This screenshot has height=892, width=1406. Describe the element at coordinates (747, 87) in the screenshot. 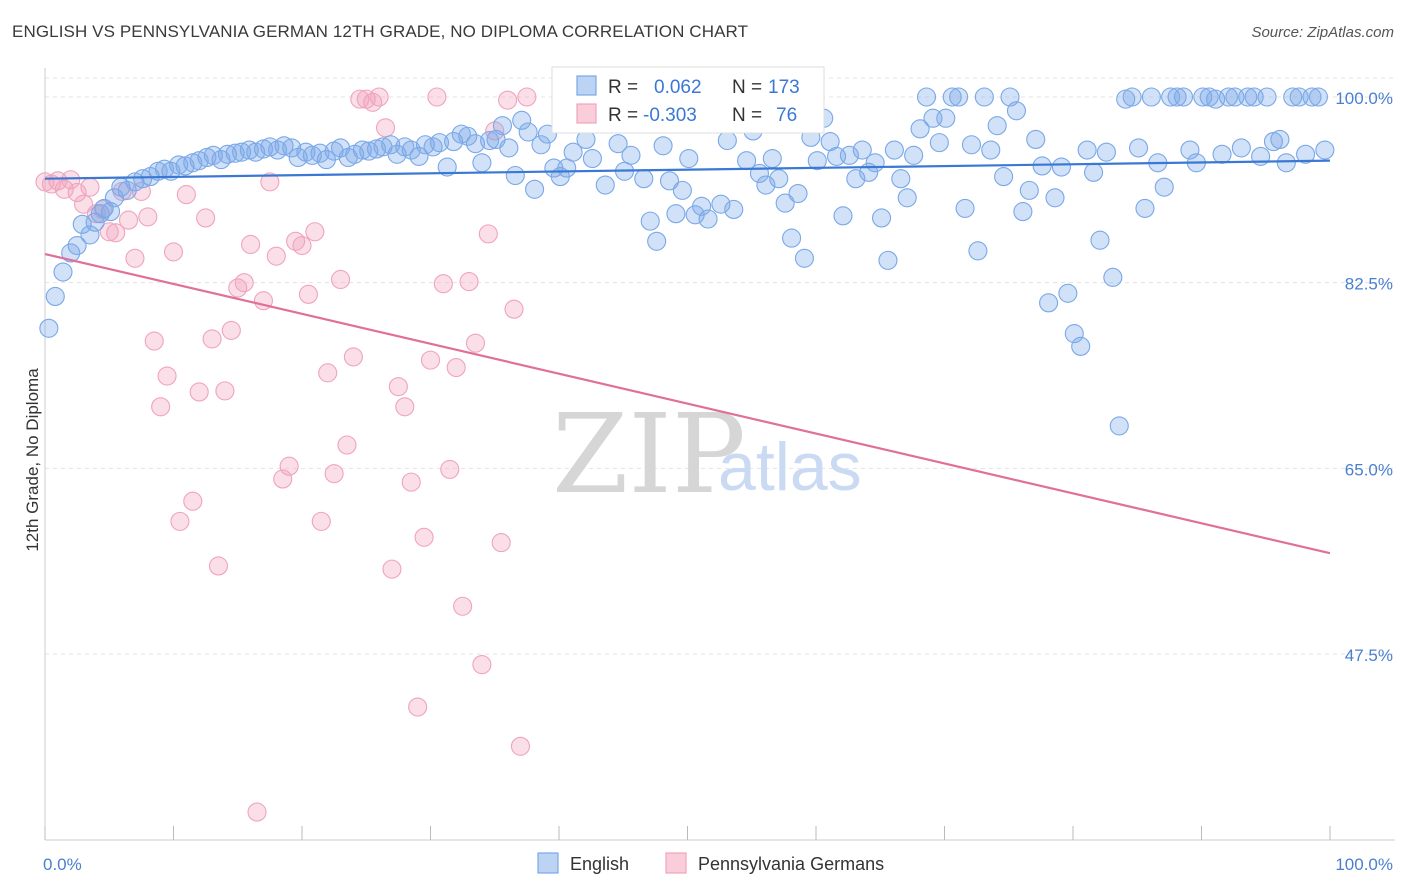

I see `stats-english-n-label: N =` at that location.